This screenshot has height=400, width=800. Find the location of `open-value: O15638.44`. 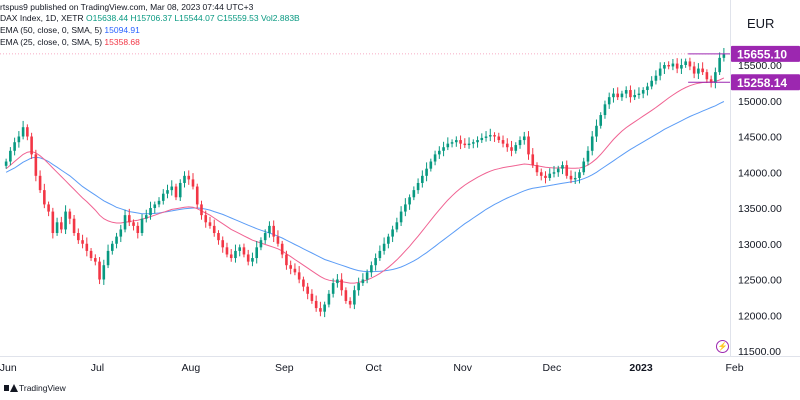

open-value: O15638.44 is located at coordinates (107, 18).